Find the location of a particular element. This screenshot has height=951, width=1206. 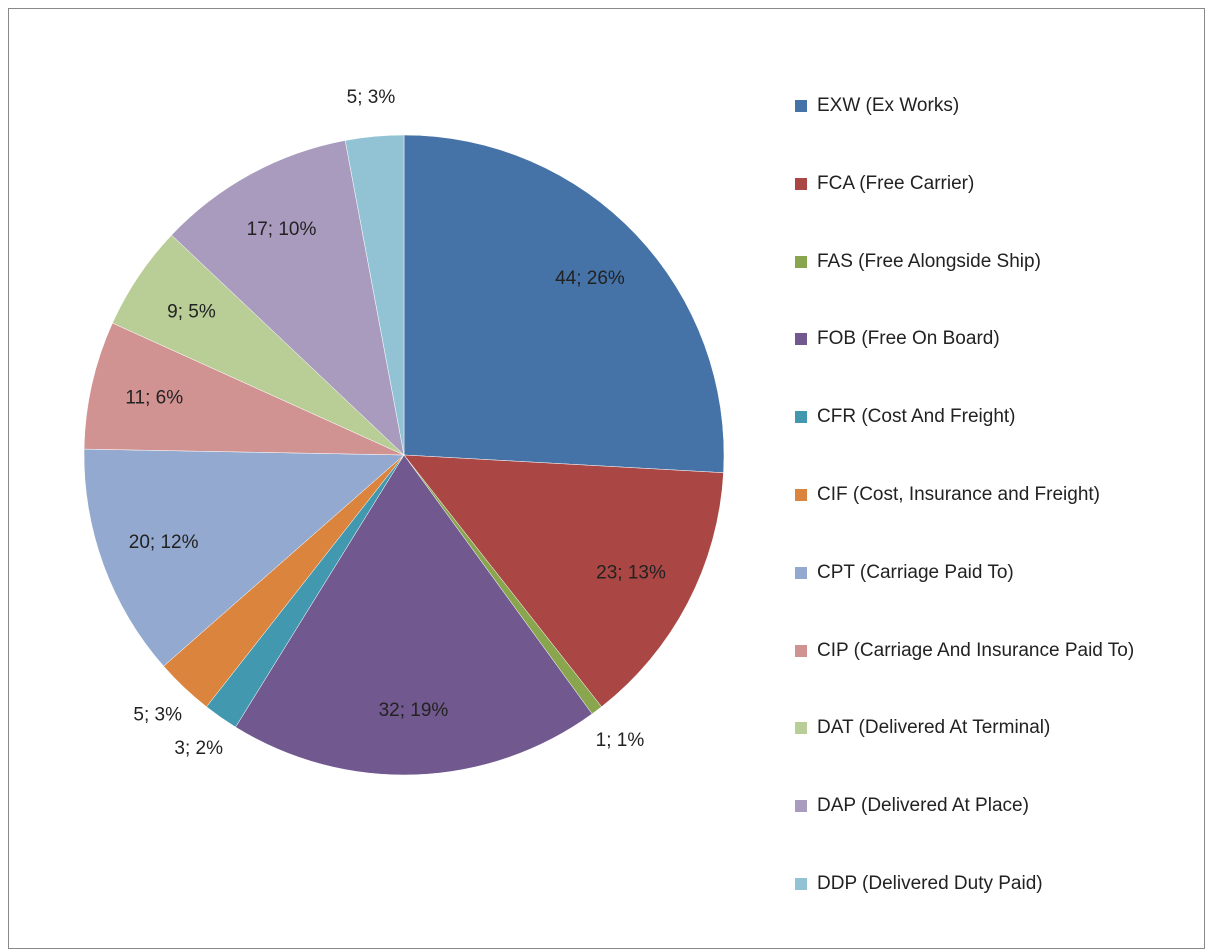

data-label: 32; 19% is located at coordinates (414, 710).